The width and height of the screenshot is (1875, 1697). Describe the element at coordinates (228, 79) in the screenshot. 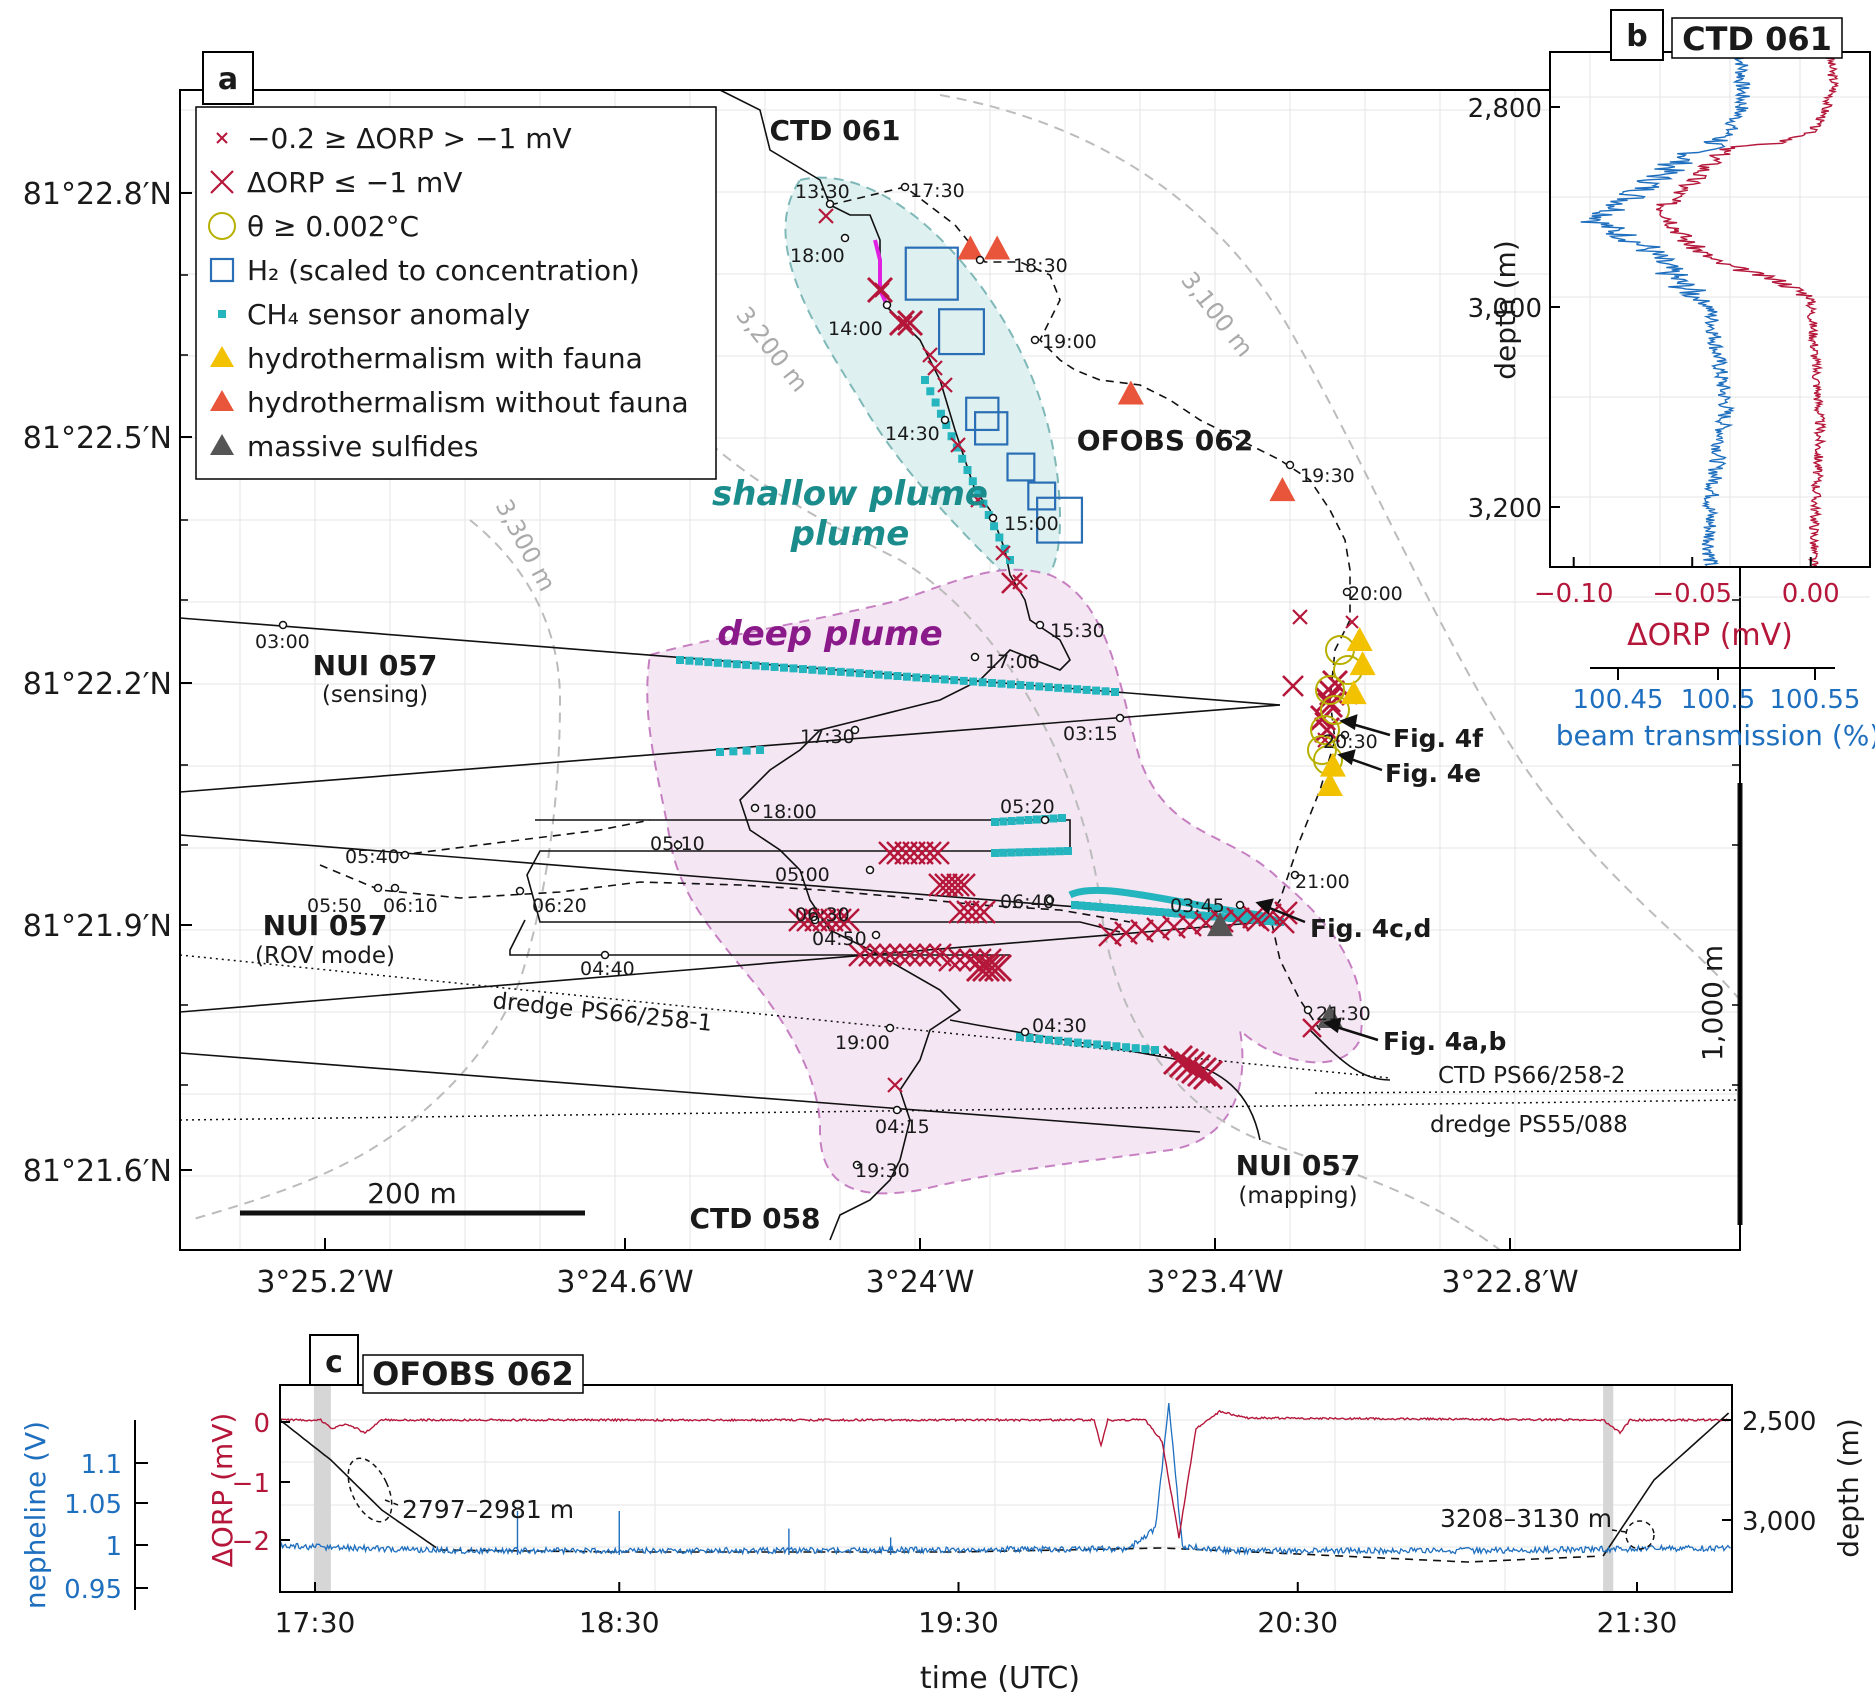

I see `panel-label-a: a` at that location.